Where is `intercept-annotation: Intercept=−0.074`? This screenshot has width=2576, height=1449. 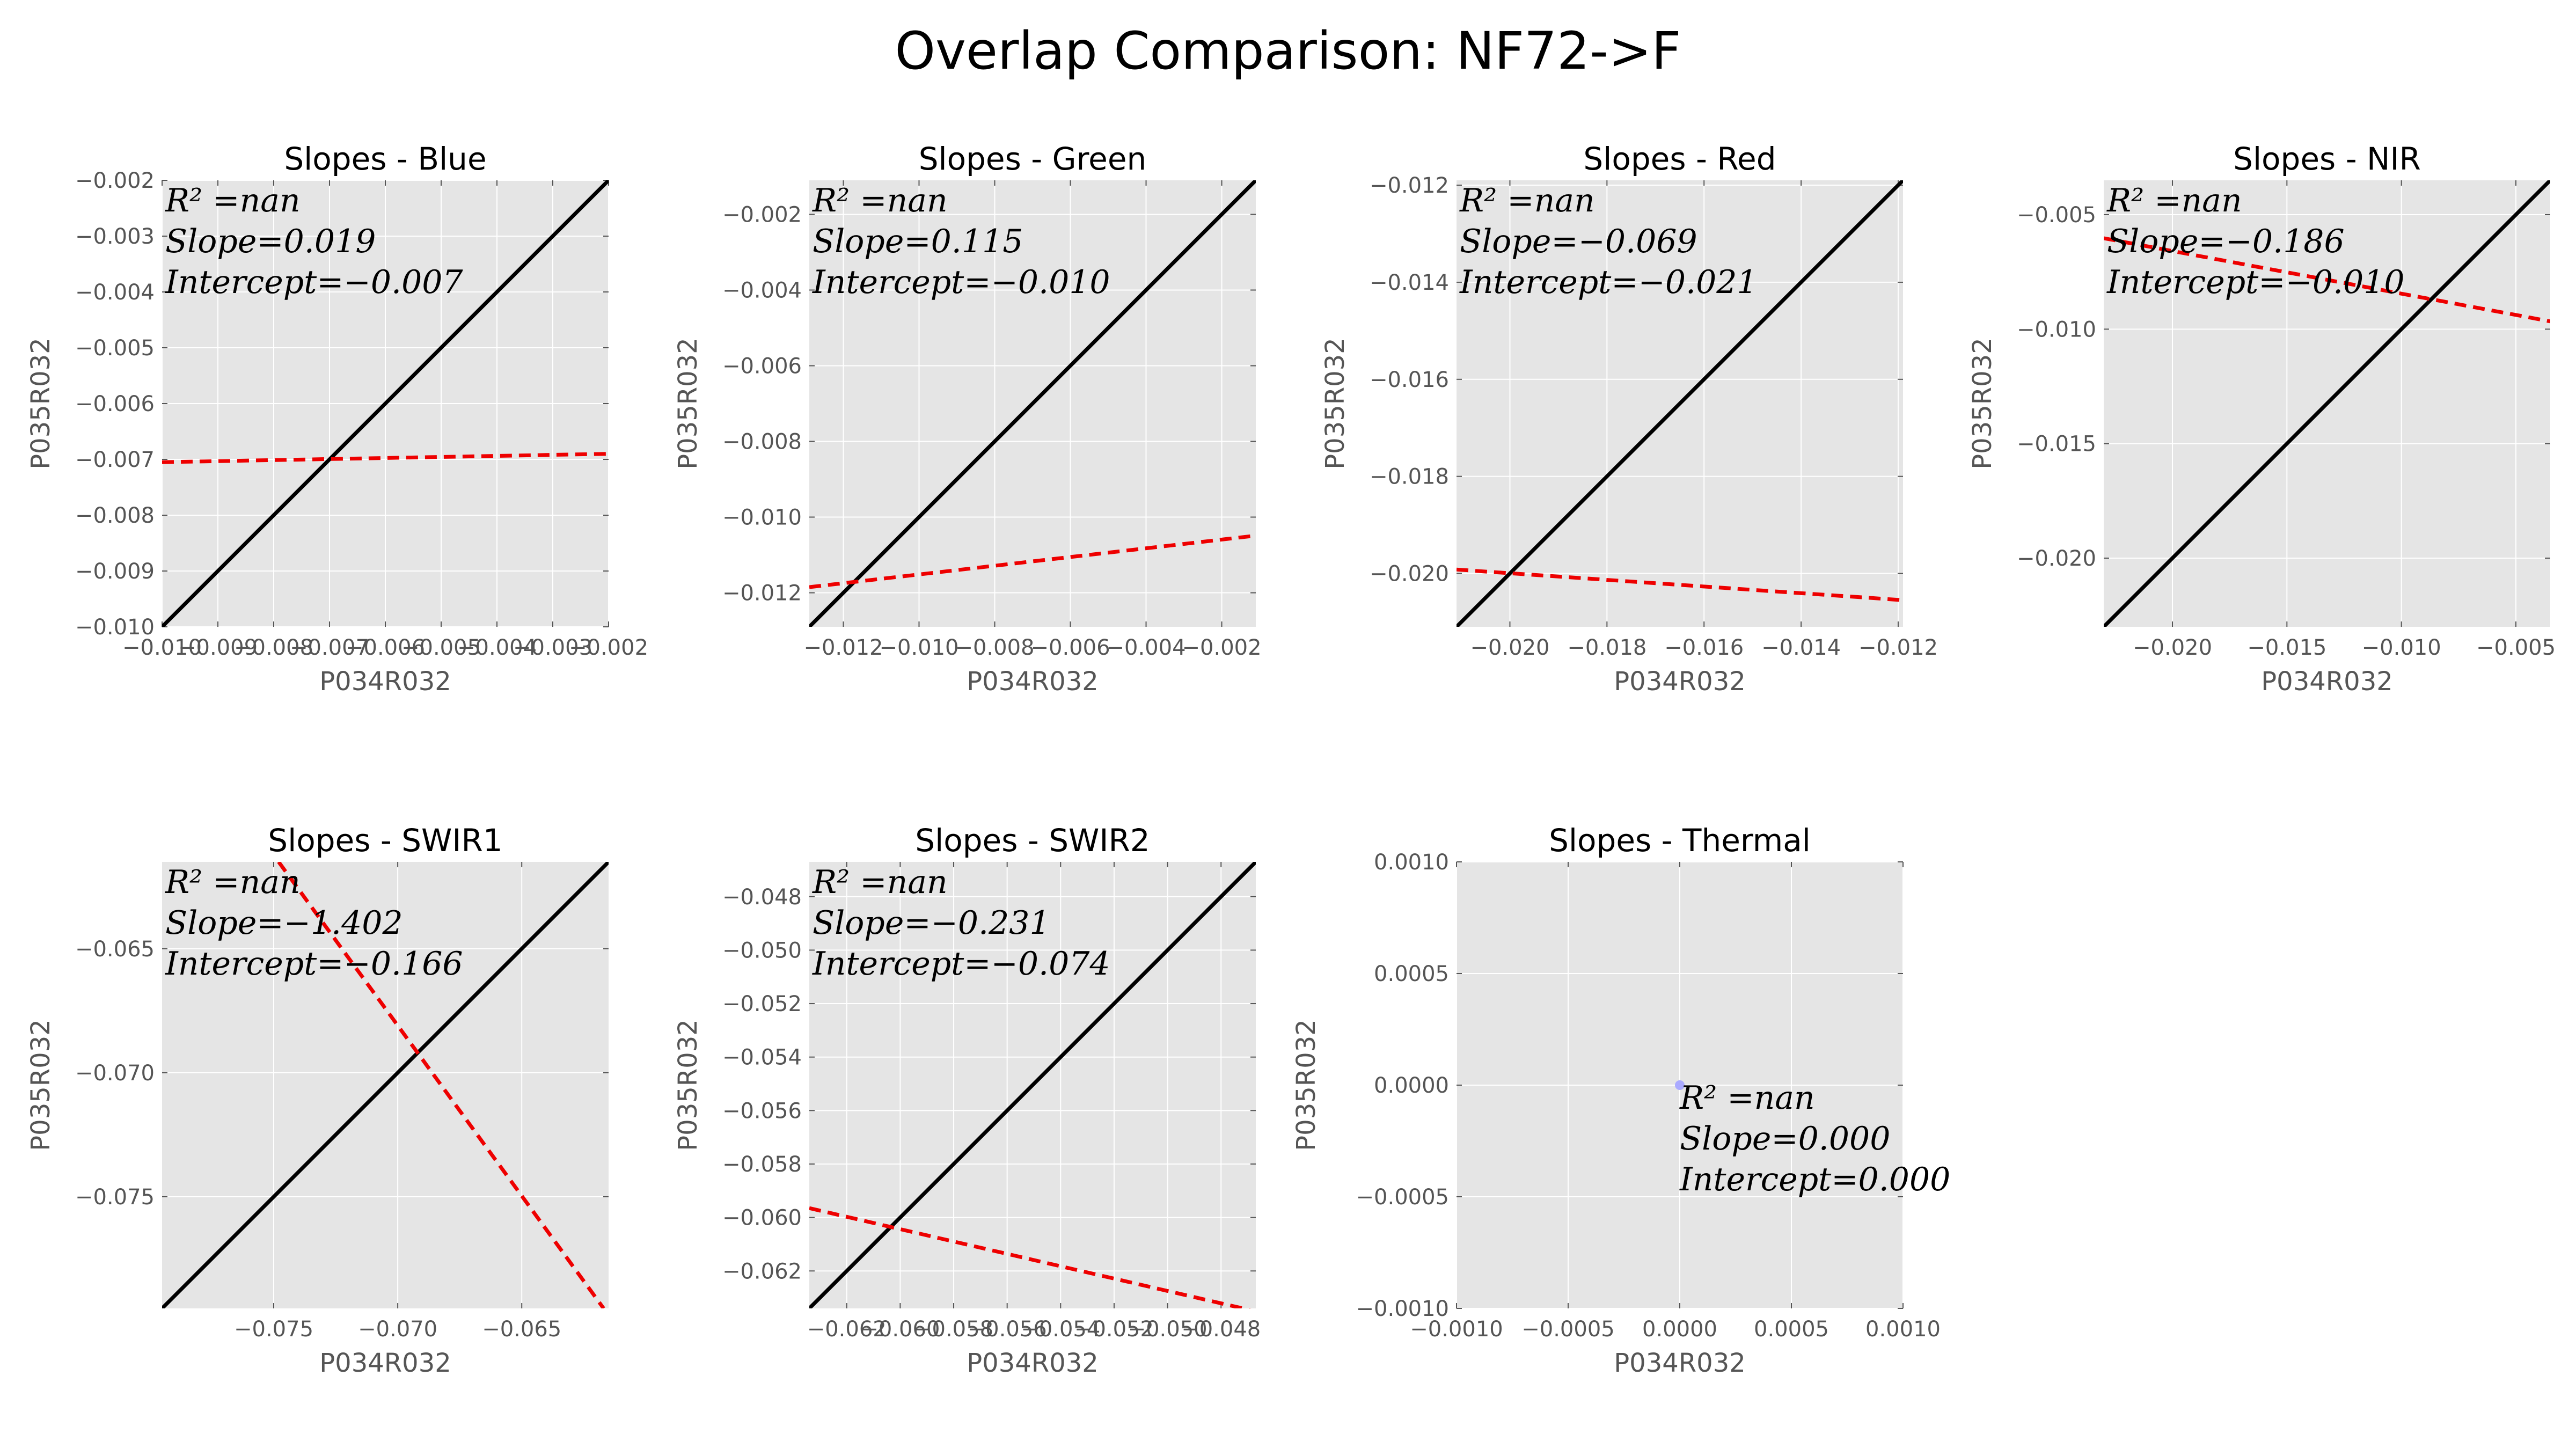 intercept-annotation: Intercept=−0.074 is located at coordinates (961, 964).